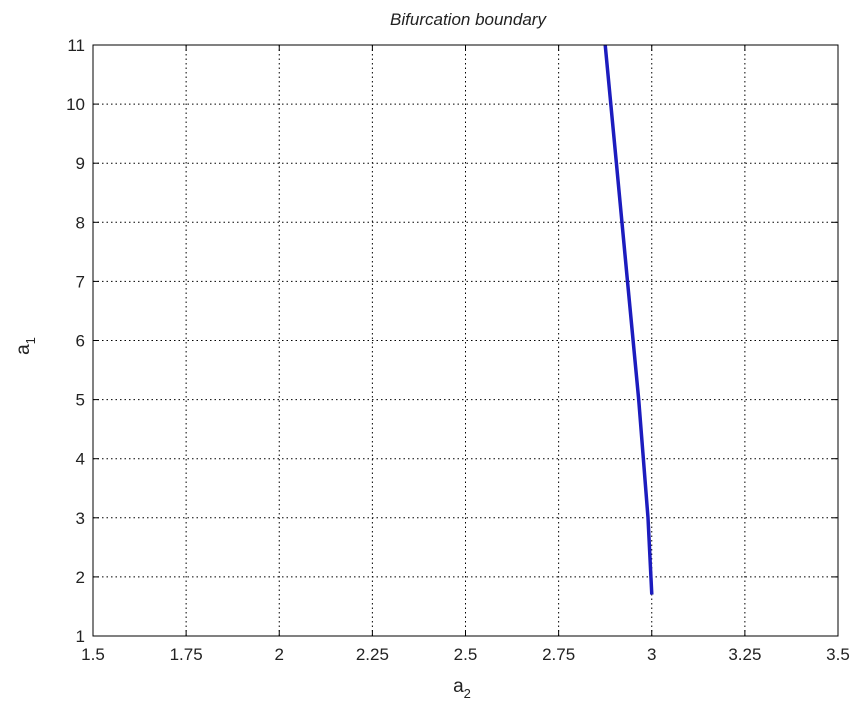 The image size is (859, 720). What do you see at coordinates (80, 281) in the screenshot?
I see `y-tick-label: 7` at bounding box center [80, 281].